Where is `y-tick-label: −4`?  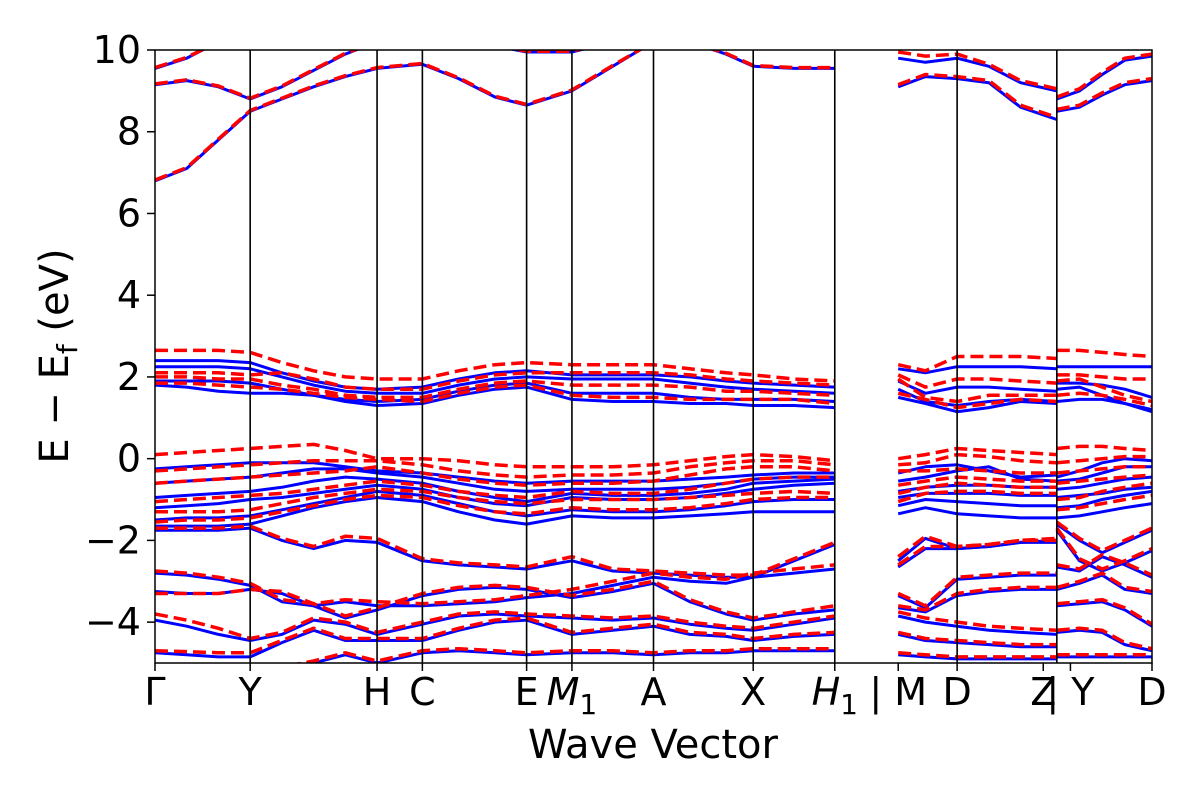
y-tick-label: −4 is located at coordinates (113, 622).